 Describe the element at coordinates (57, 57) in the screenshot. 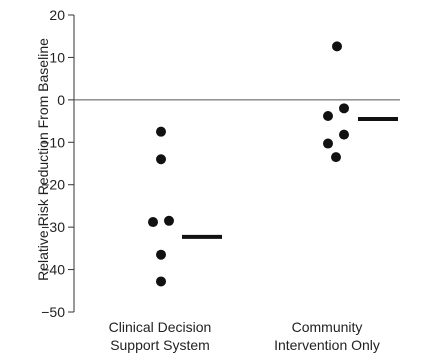

I see `y-tick-label: 10` at that location.